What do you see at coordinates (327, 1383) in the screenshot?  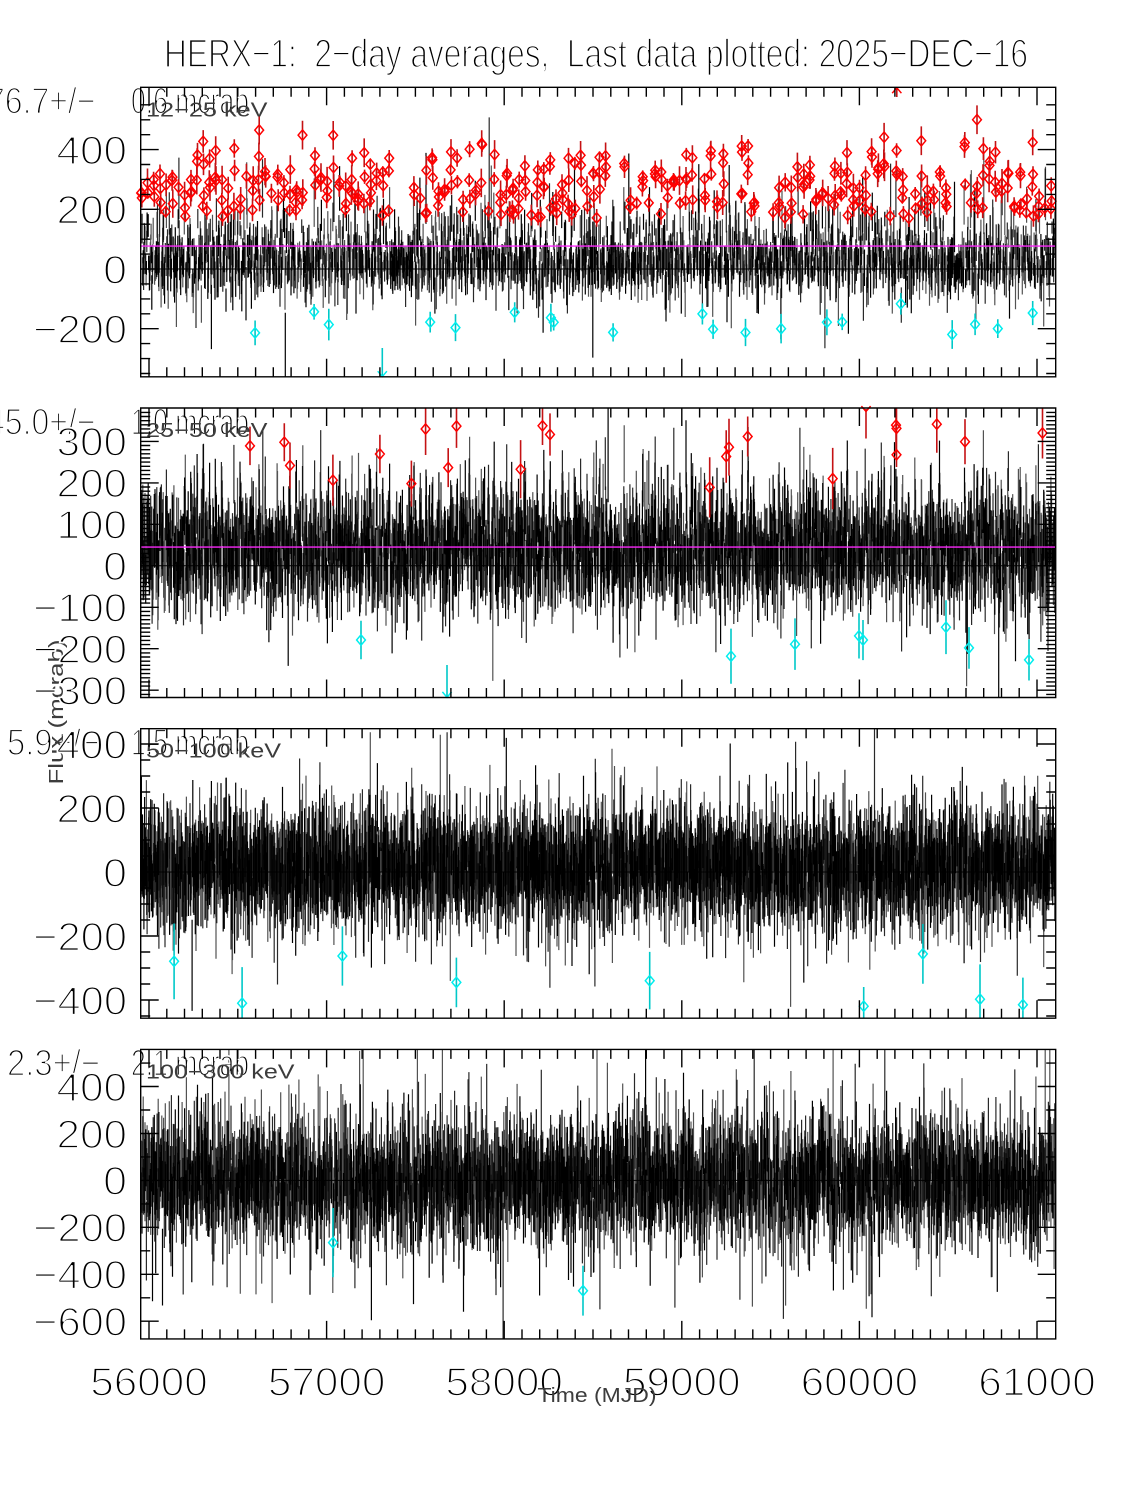 I see `svg-text: 57000` at bounding box center [327, 1383].